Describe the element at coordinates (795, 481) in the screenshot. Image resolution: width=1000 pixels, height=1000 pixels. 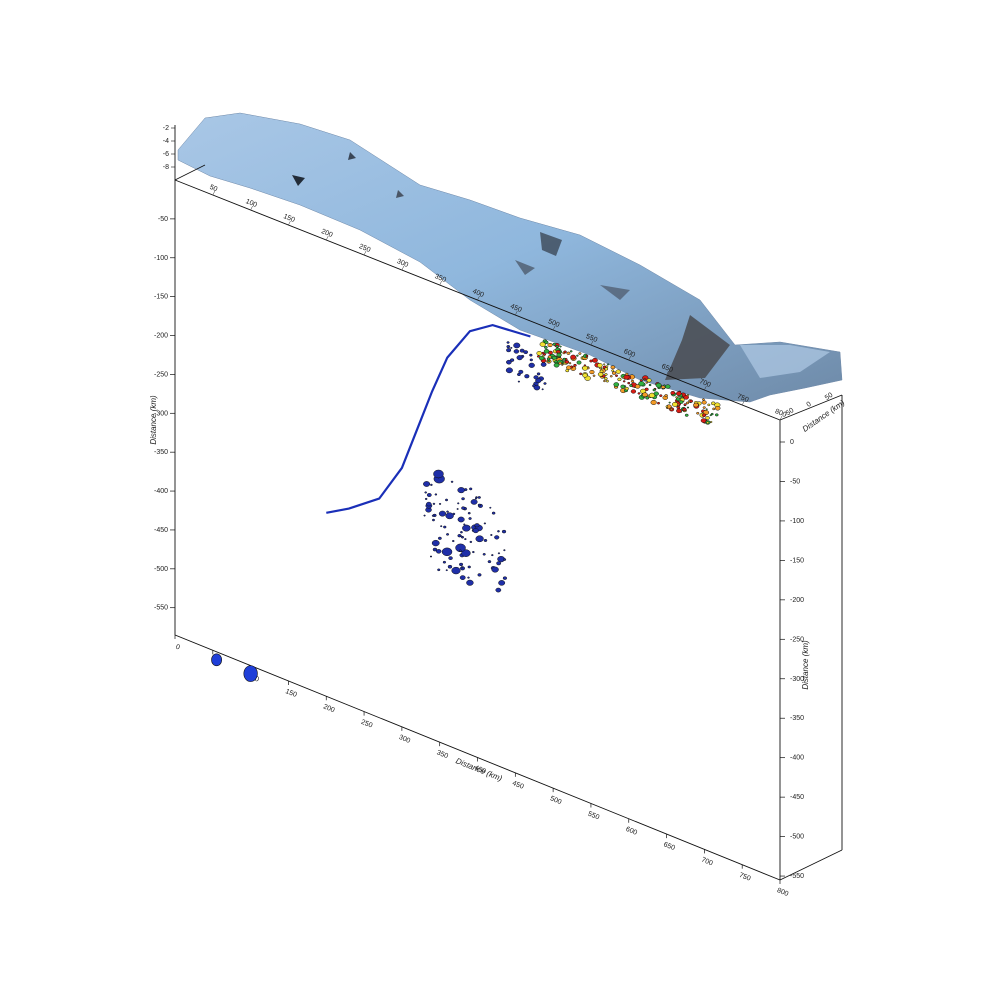
I see `right-tick-label: -50` at that location.